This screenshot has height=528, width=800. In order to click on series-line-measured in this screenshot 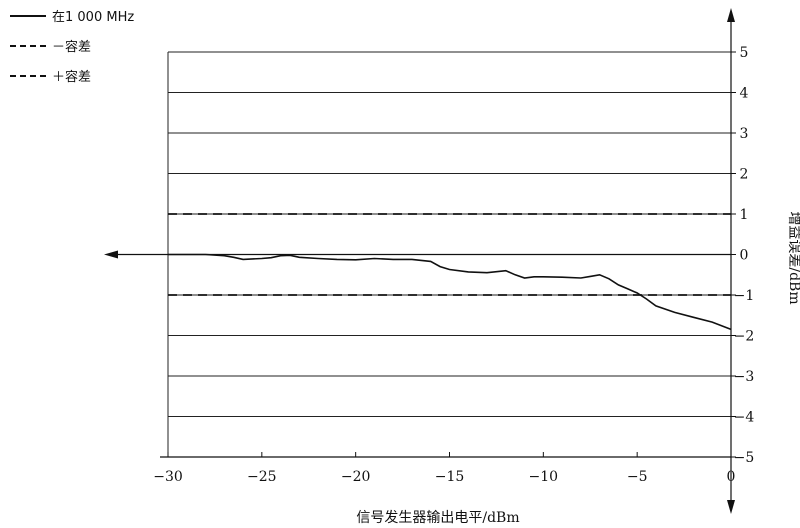, I will do `click(450, 292)`.